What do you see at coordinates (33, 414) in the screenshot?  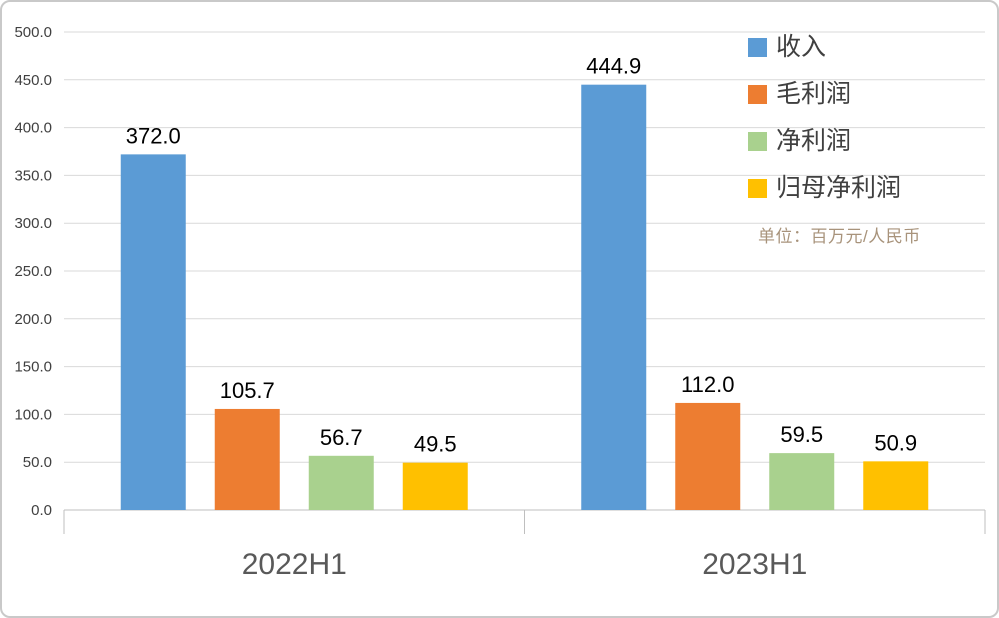 I see `y-tick-label: 100.0` at bounding box center [33, 414].